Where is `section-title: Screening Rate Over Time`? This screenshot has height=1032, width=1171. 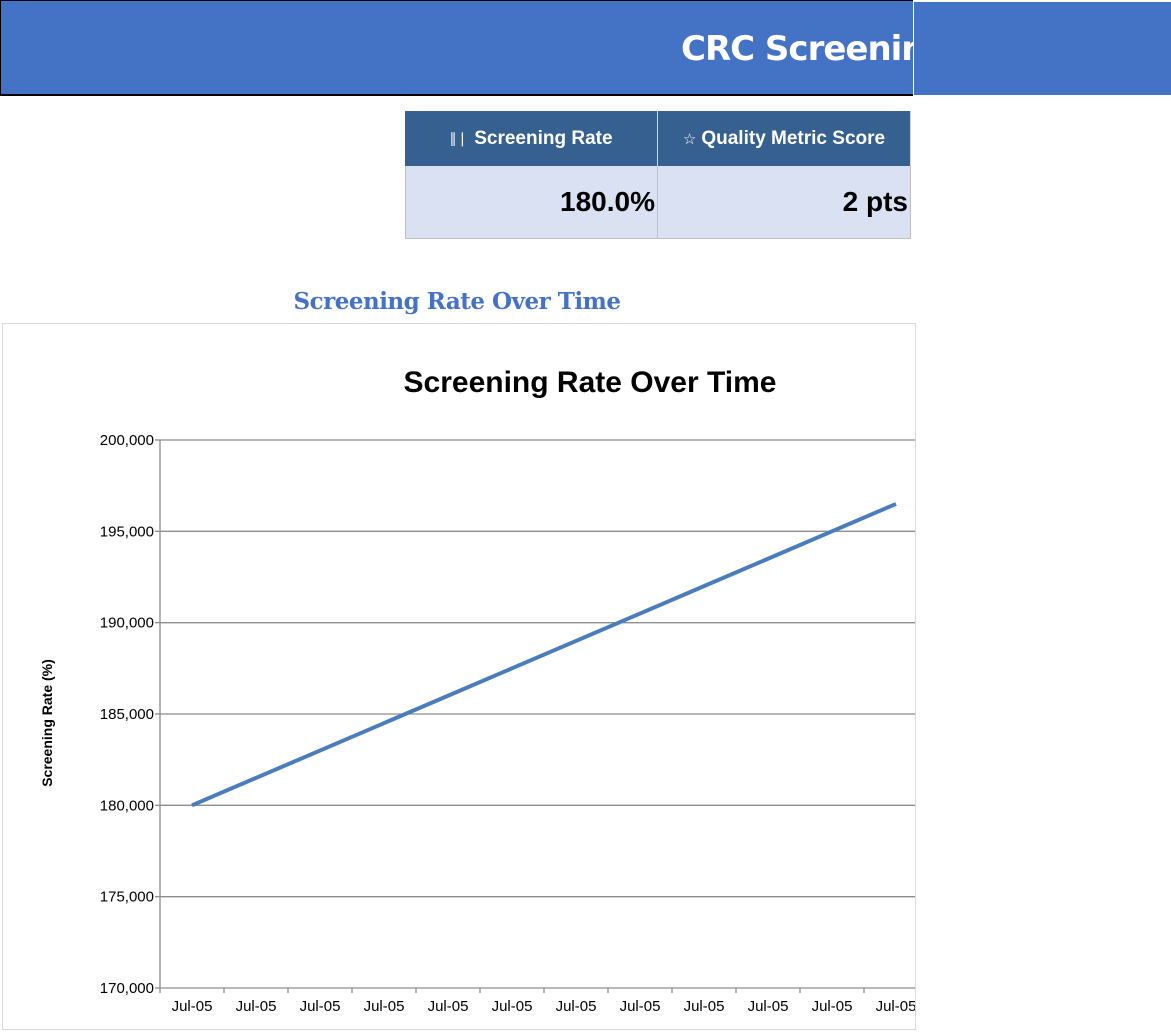
section-title: Screening Rate Over Time is located at coordinates (457, 301).